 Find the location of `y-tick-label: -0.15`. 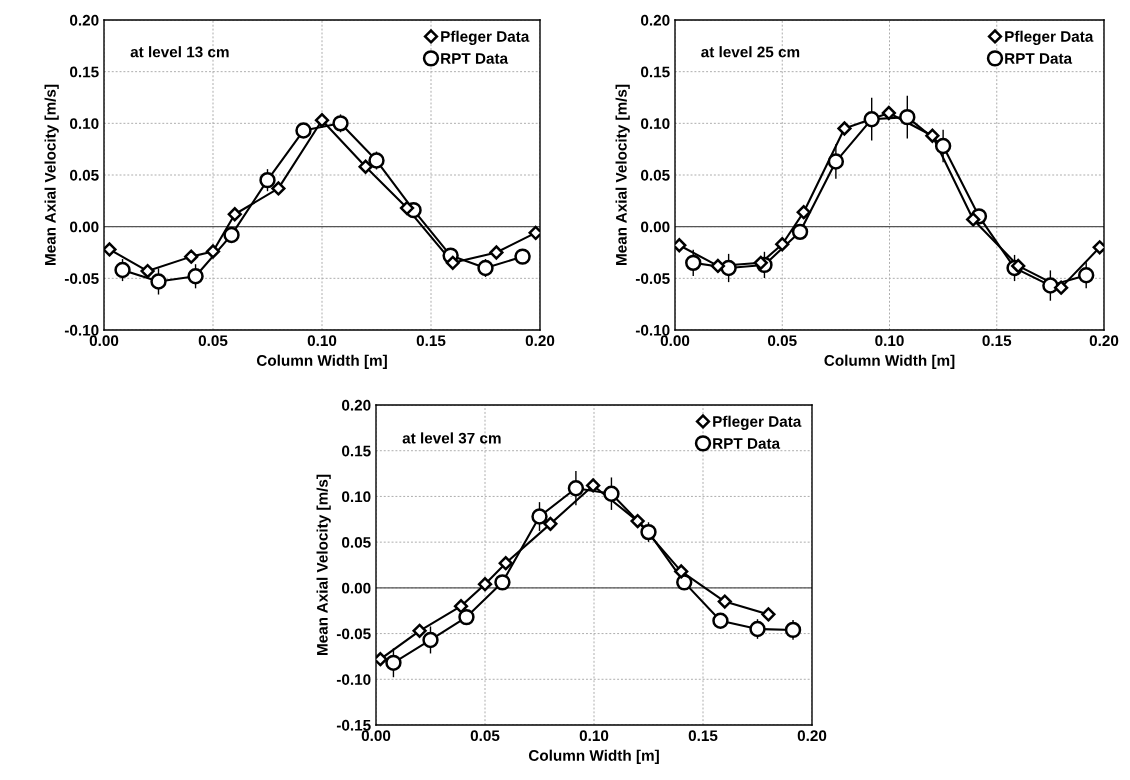

y-tick-label: -0.15 is located at coordinates (353, 725).